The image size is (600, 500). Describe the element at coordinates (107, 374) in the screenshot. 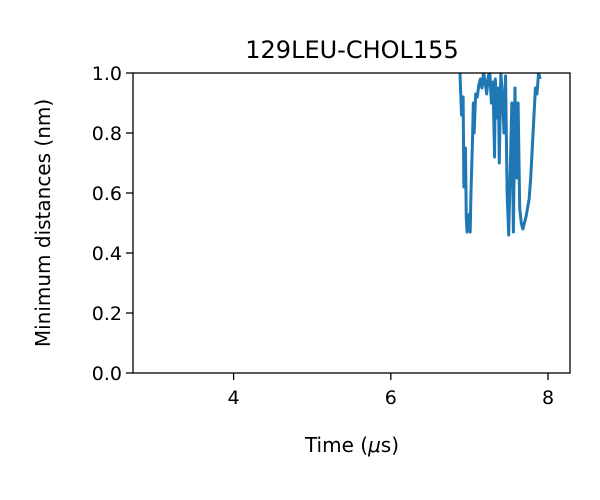

I see `y-tick-label: 0.0` at that location.